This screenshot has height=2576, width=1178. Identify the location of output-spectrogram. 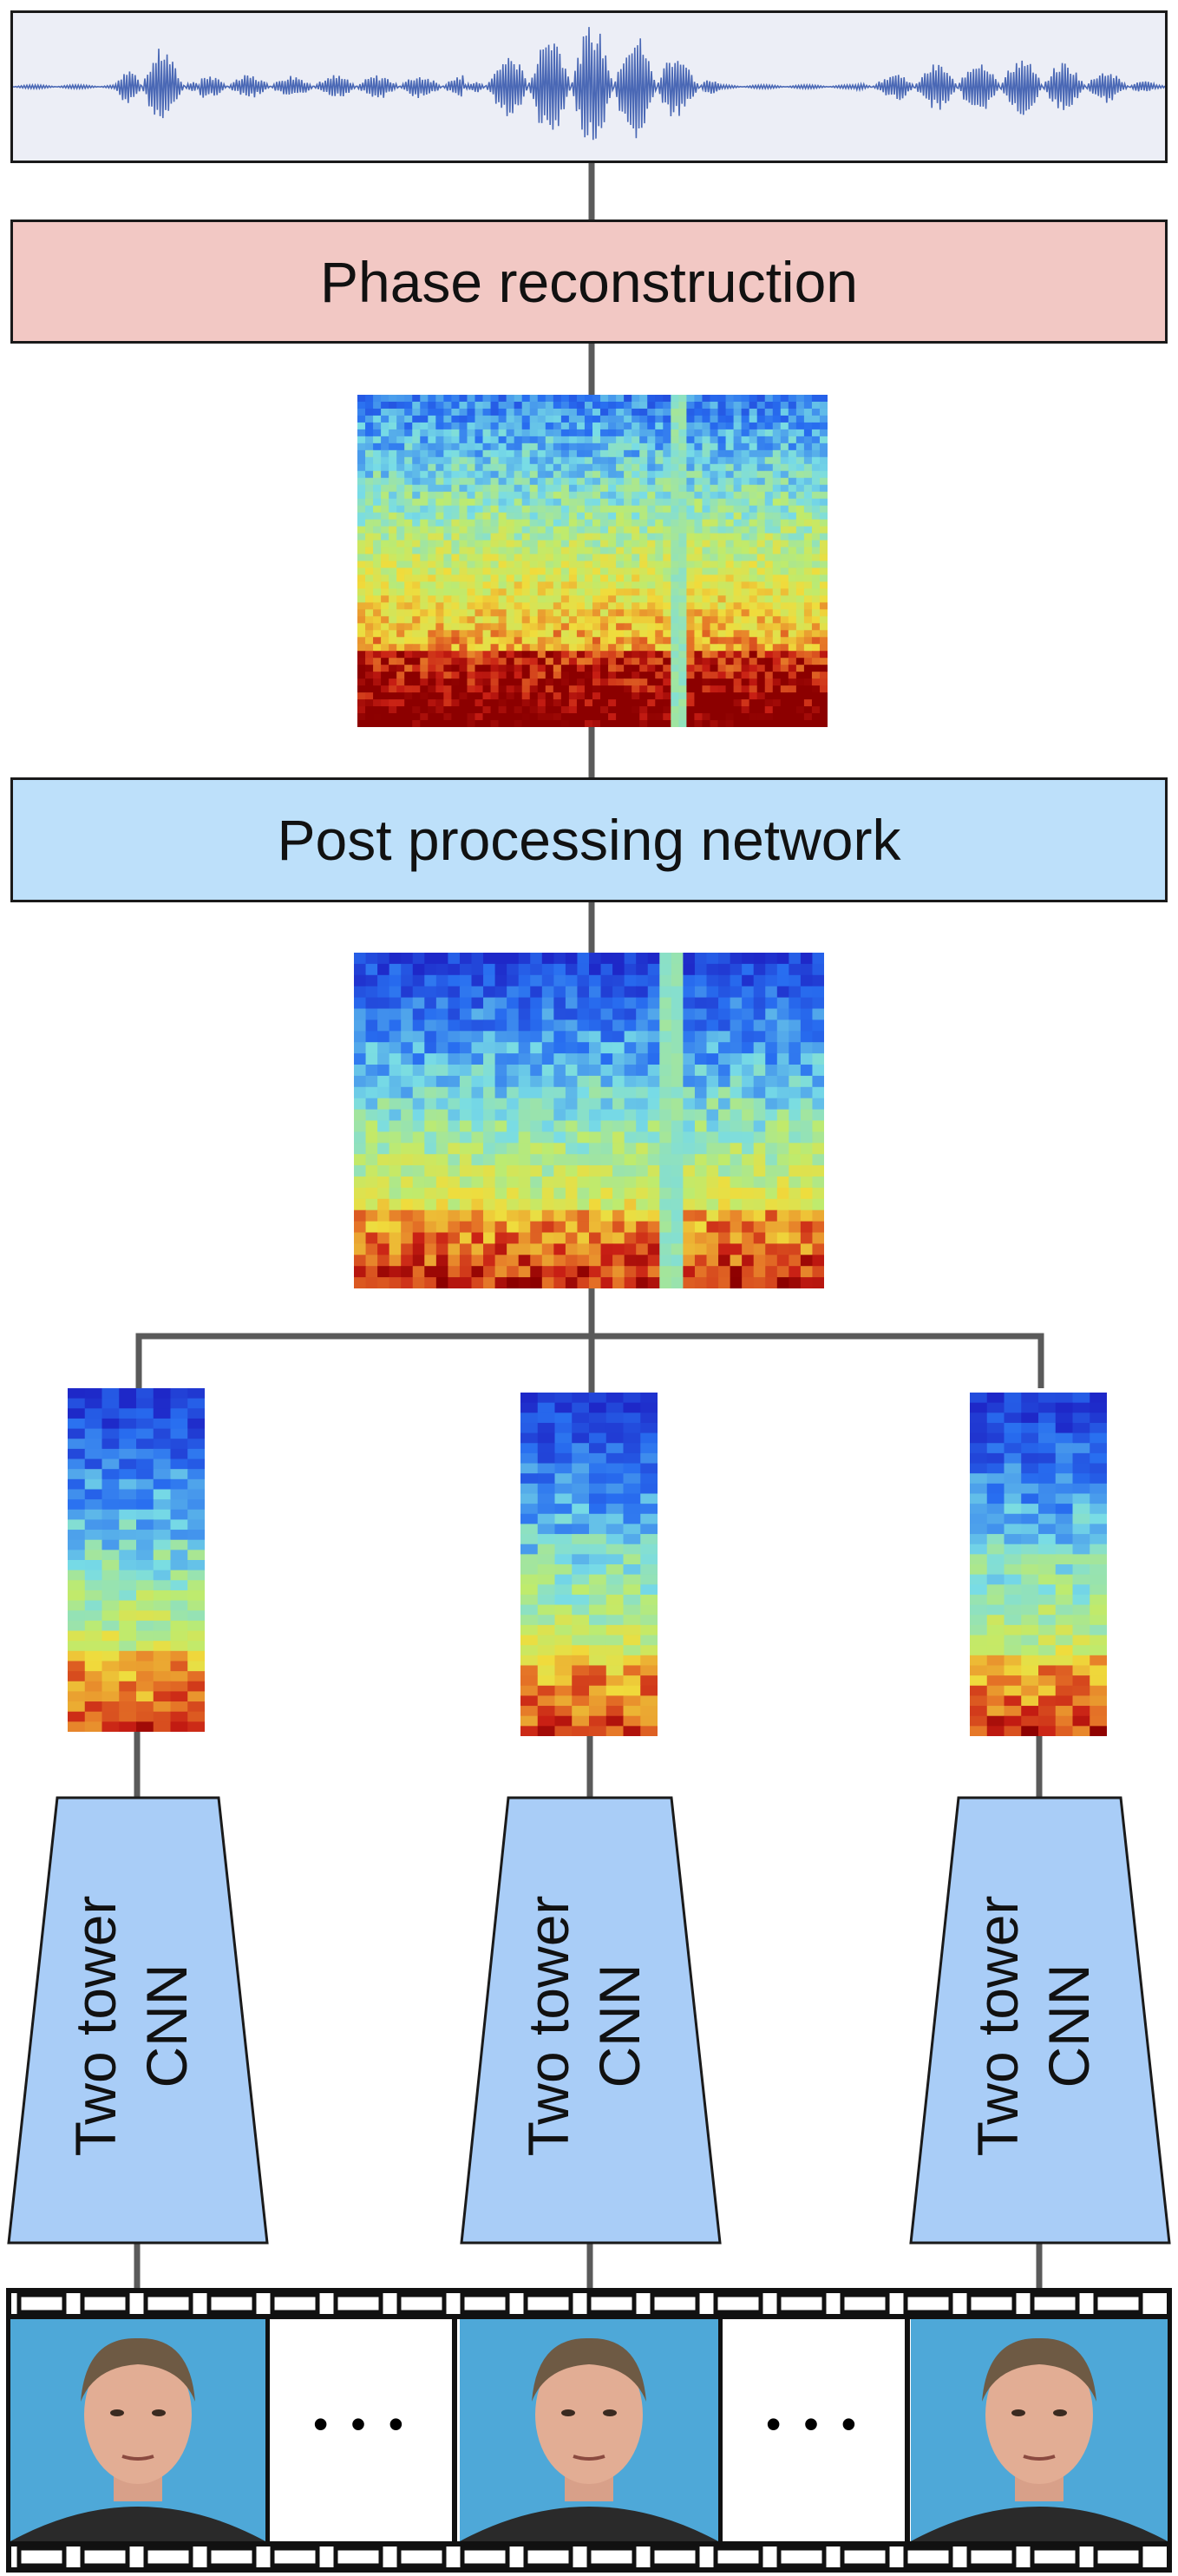
(593, 561).